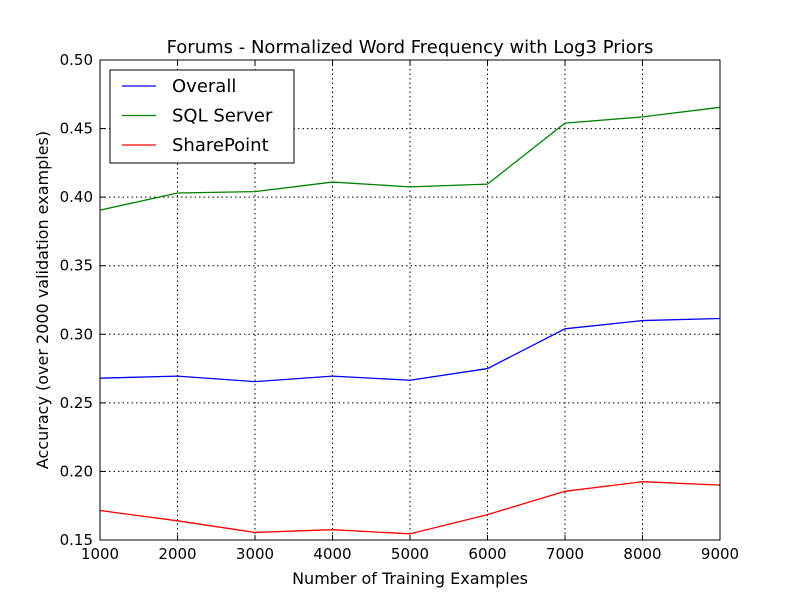 This screenshot has height=600, width=800. What do you see at coordinates (410, 158) in the screenshot?
I see `series-line-sql-server` at bounding box center [410, 158].